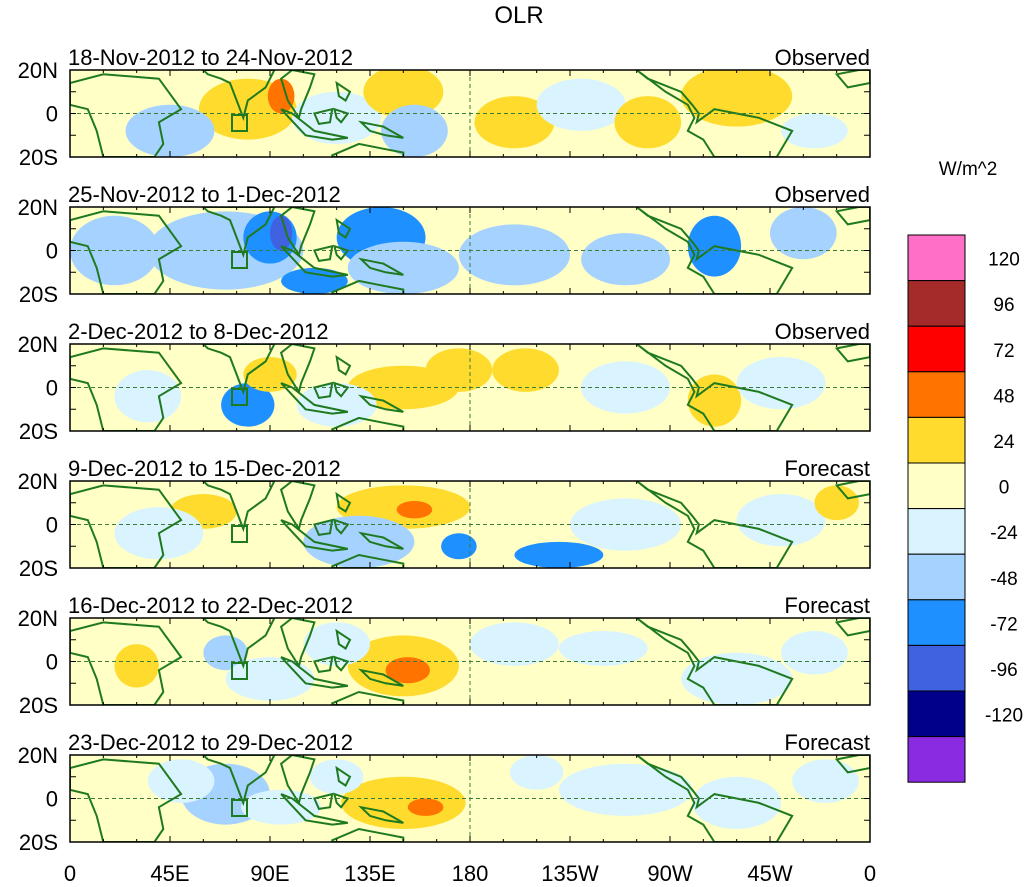 This screenshot has height=887, width=1028. I want to click on legend-label: 0, so click(1004, 488).